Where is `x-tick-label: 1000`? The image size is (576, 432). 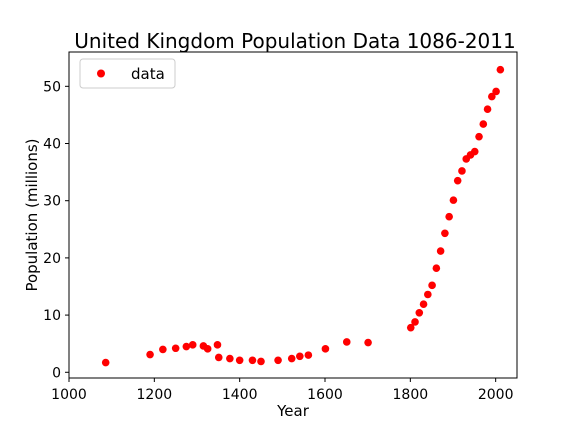 x-tick-label: 1000 is located at coordinates (69, 395).